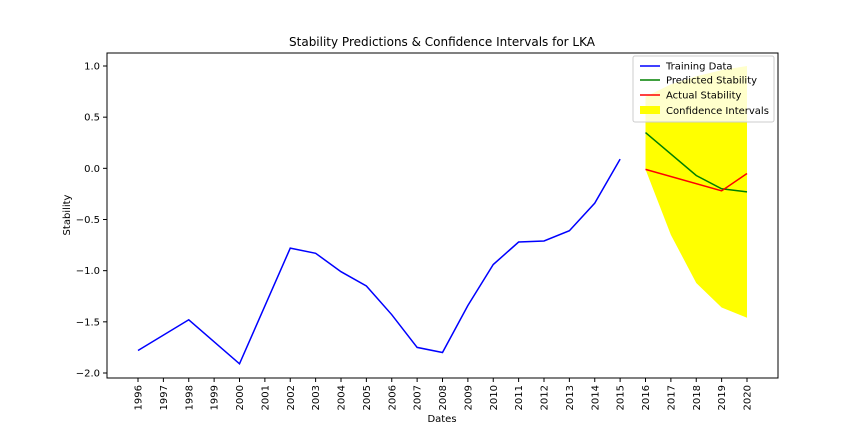 This screenshot has width=864, height=432. I want to click on y-tick-label: 0.5, so click(92, 118).